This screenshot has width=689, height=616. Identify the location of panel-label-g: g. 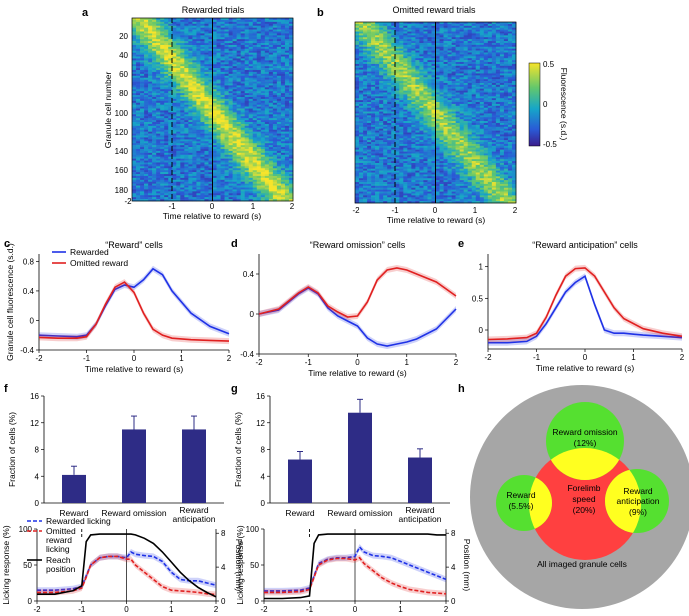
(234, 389).